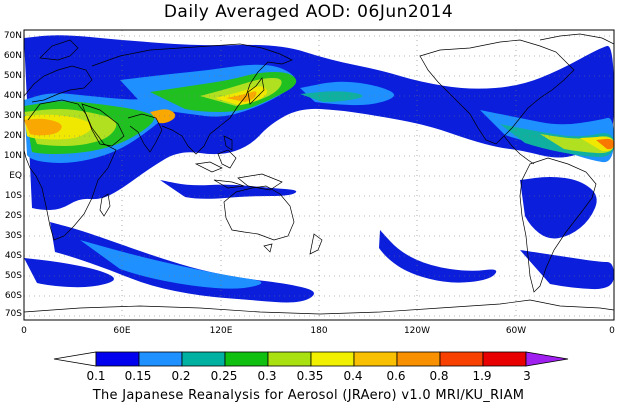  I want to click on lon-tick-60e: 60E, so click(122, 331).